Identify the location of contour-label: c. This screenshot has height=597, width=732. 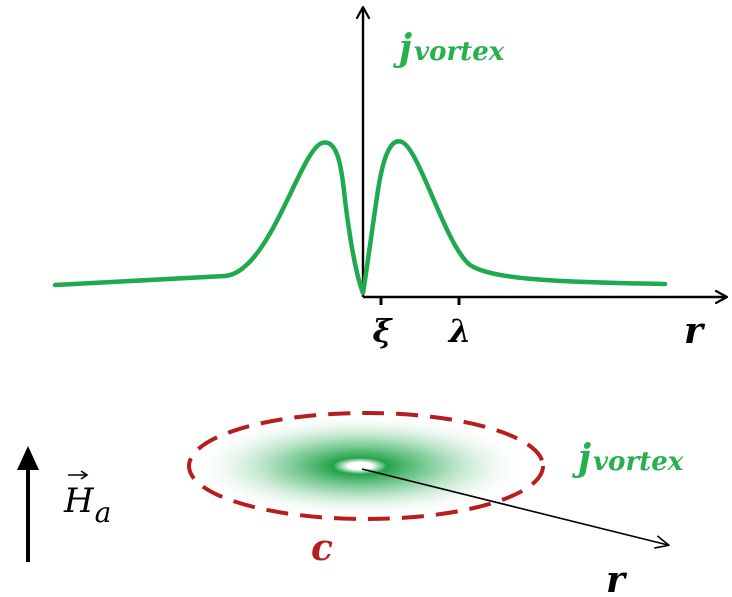
(322, 548).